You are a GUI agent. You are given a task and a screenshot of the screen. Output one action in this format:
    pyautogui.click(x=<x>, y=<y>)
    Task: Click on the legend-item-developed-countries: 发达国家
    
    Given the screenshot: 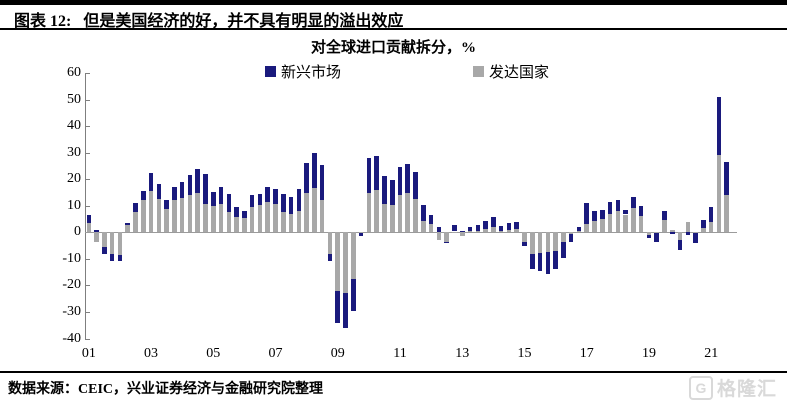 What is the action you would take?
    pyautogui.click(x=511, y=72)
    